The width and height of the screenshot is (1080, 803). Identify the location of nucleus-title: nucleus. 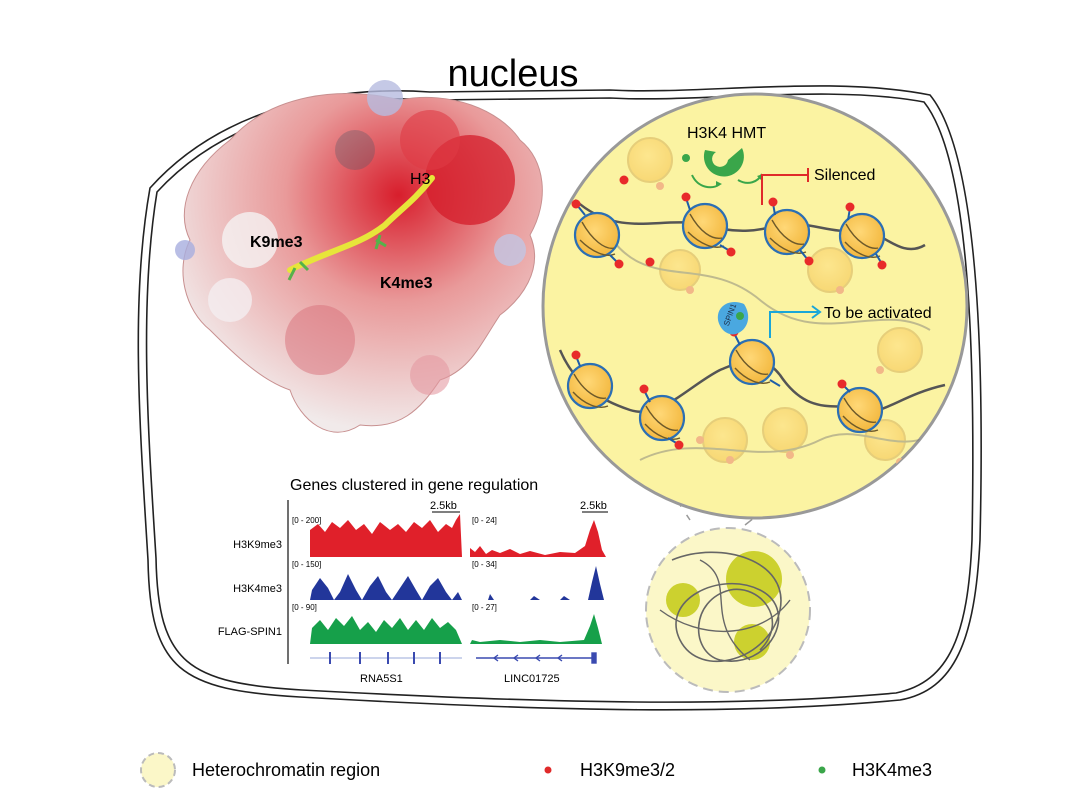
(513, 74).